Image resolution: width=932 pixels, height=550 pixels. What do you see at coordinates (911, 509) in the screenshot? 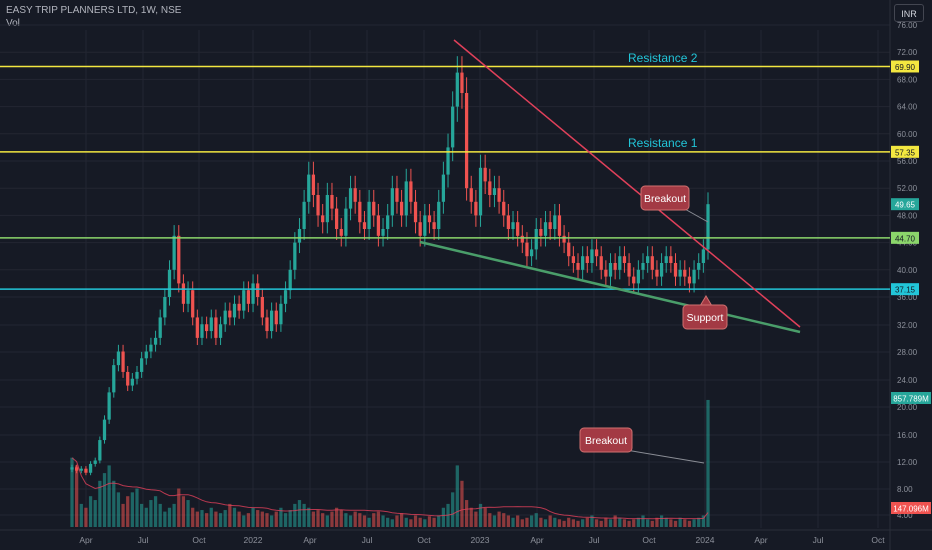
I see `volume-axis-label: 147.096M` at bounding box center [911, 509].